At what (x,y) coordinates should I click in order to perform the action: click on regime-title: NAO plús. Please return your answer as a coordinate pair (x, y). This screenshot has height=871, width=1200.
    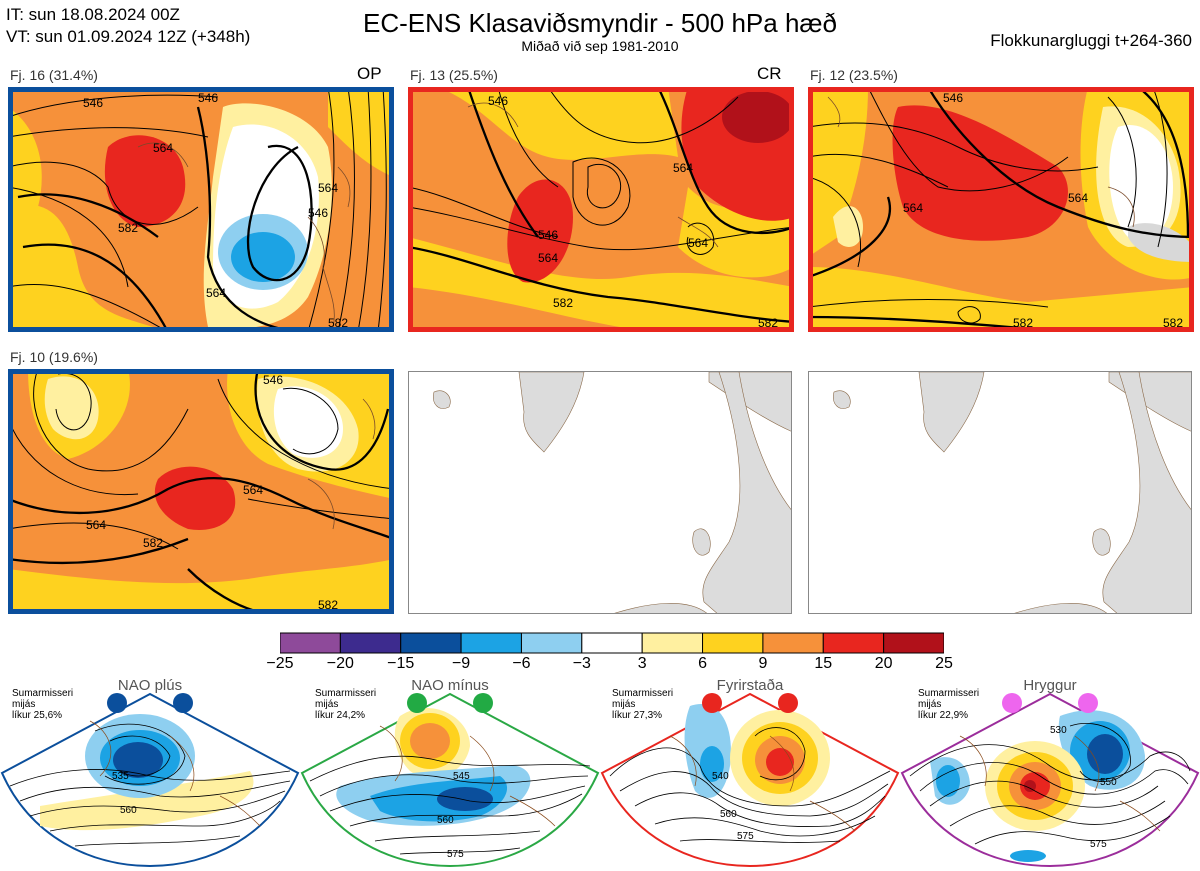
    Looking at the image, I should click on (150, 685).